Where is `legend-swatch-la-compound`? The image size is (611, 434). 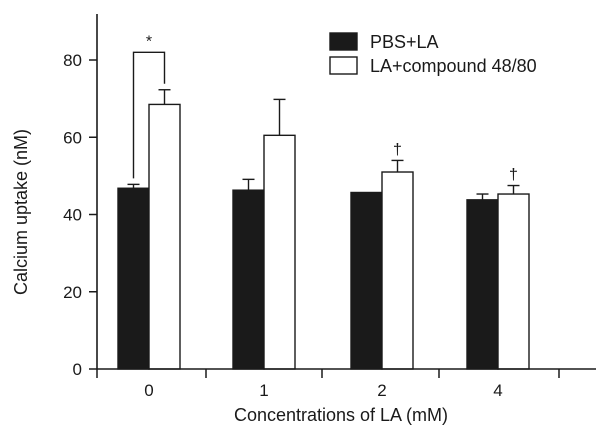 legend-swatch-la-compound is located at coordinates (343, 65).